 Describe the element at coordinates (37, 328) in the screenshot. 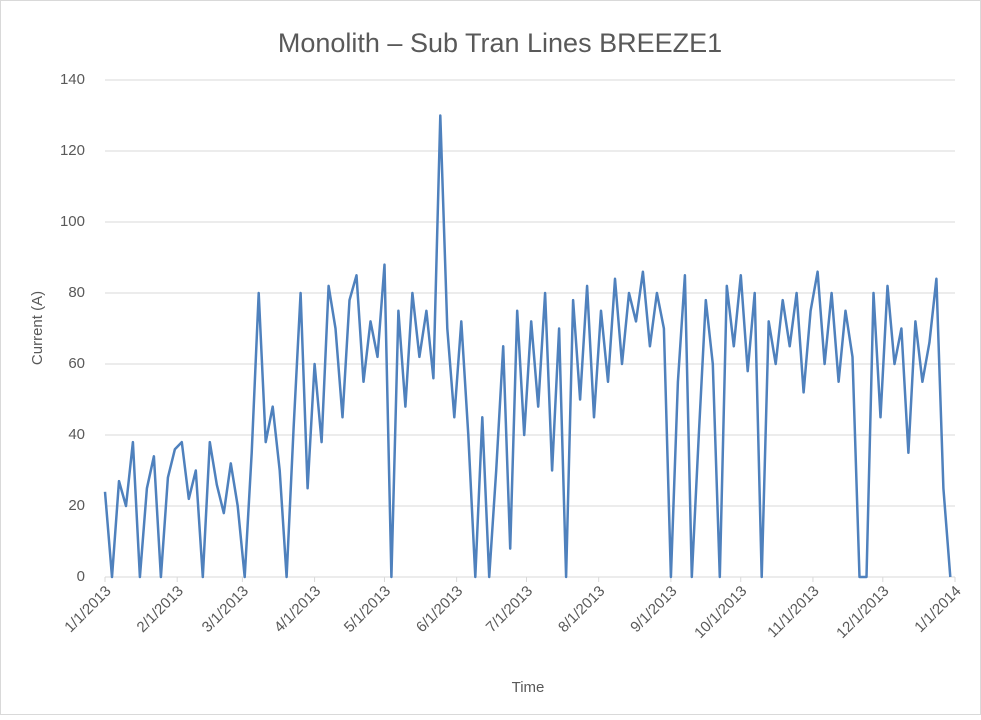

I see `y-axis-label: Current (A)` at that location.